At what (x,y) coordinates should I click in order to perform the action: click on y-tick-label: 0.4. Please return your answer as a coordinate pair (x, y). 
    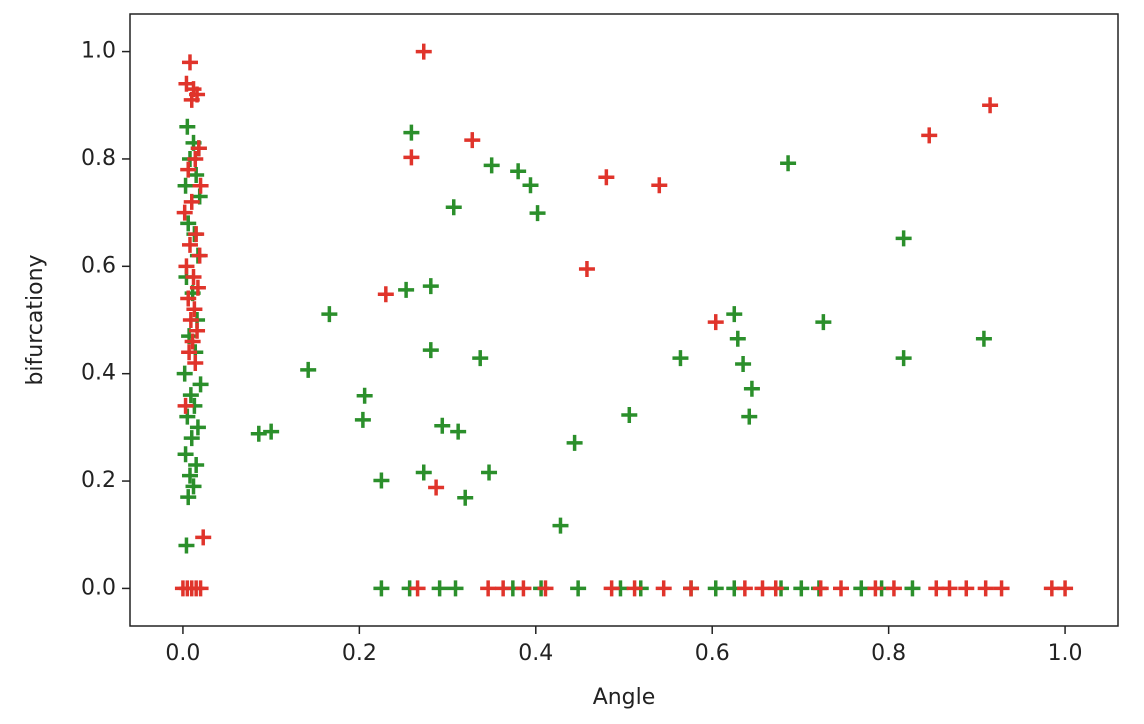
    Looking at the image, I should click on (98, 373).